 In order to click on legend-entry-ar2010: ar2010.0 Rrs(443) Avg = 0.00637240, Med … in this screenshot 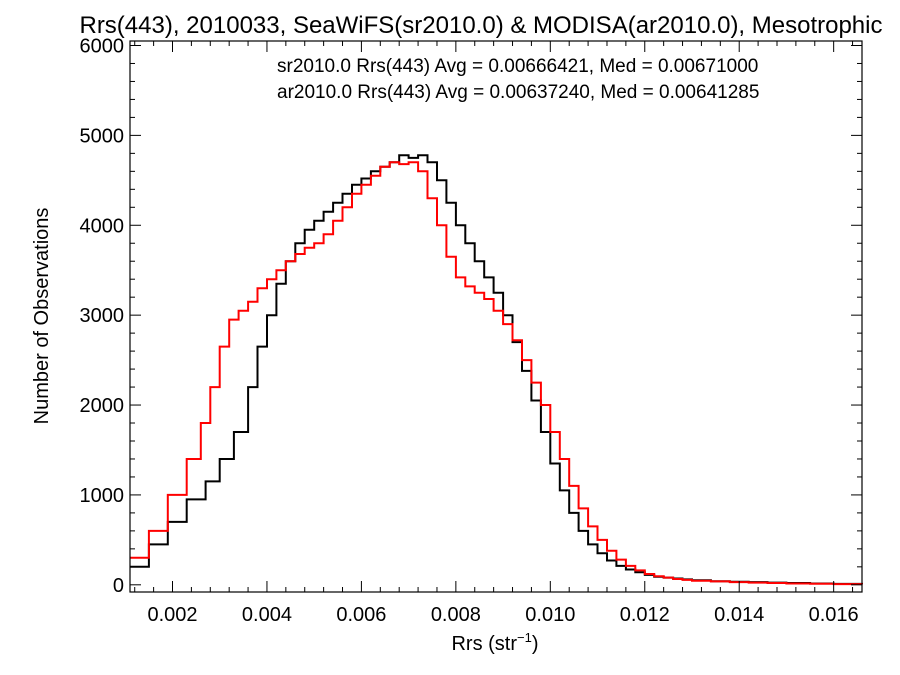, I will do `click(518, 92)`.